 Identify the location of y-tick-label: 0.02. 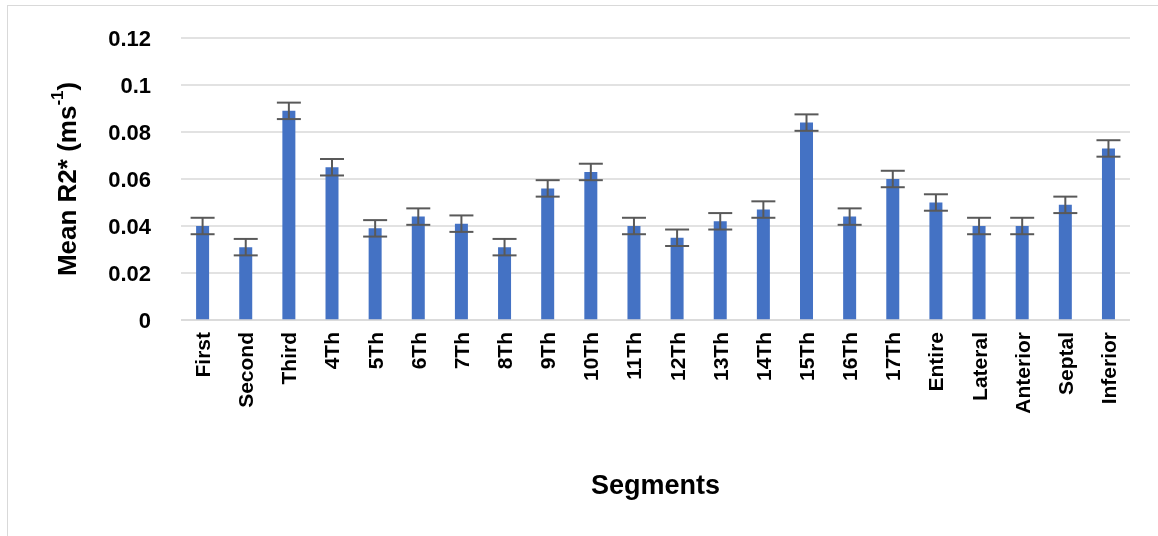
(129, 273).